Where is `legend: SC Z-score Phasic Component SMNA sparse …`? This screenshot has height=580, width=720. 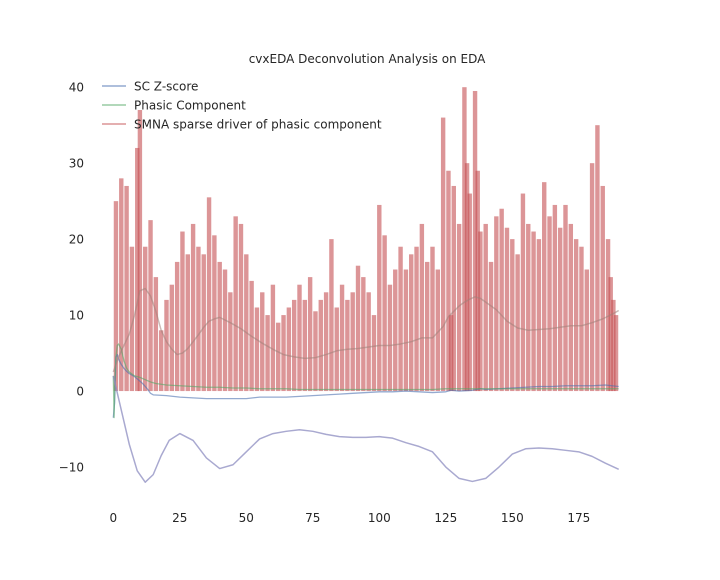 legend: SC Z-score Phasic Component SMNA sparse … is located at coordinates (242, 106).